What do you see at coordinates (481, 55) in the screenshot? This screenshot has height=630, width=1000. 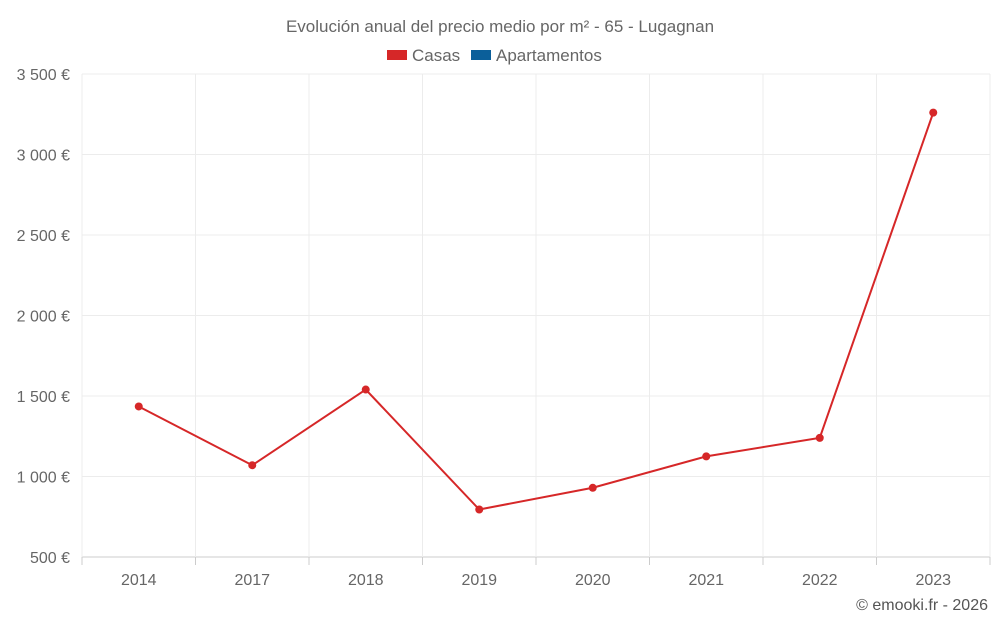 I see `legend-swatch-apartamentos` at bounding box center [481, 55].